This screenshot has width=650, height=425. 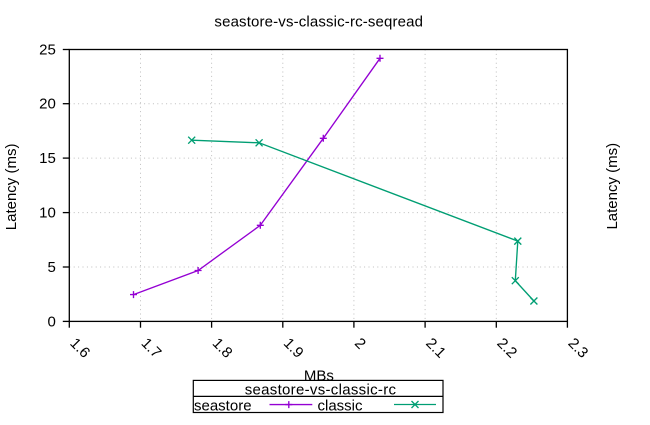 I want to click on svg-text: 25, so click(x=47, y=50).